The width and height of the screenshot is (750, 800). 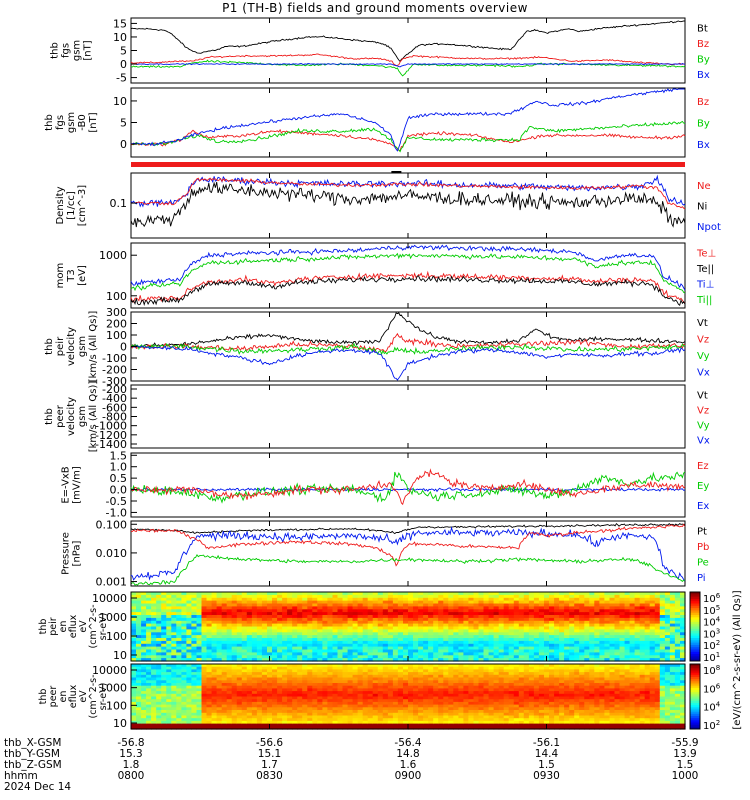 I want to click on panel-frame, so click(x=408, y=122).